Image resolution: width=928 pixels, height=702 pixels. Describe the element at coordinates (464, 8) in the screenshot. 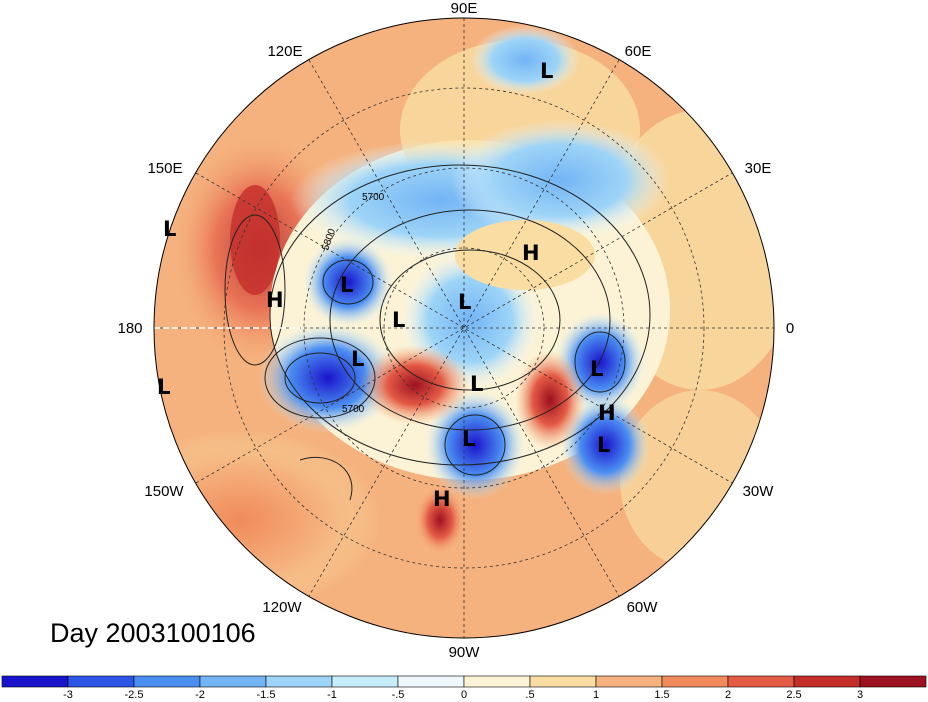

I see `lon-label-90e: 90E` at that location.